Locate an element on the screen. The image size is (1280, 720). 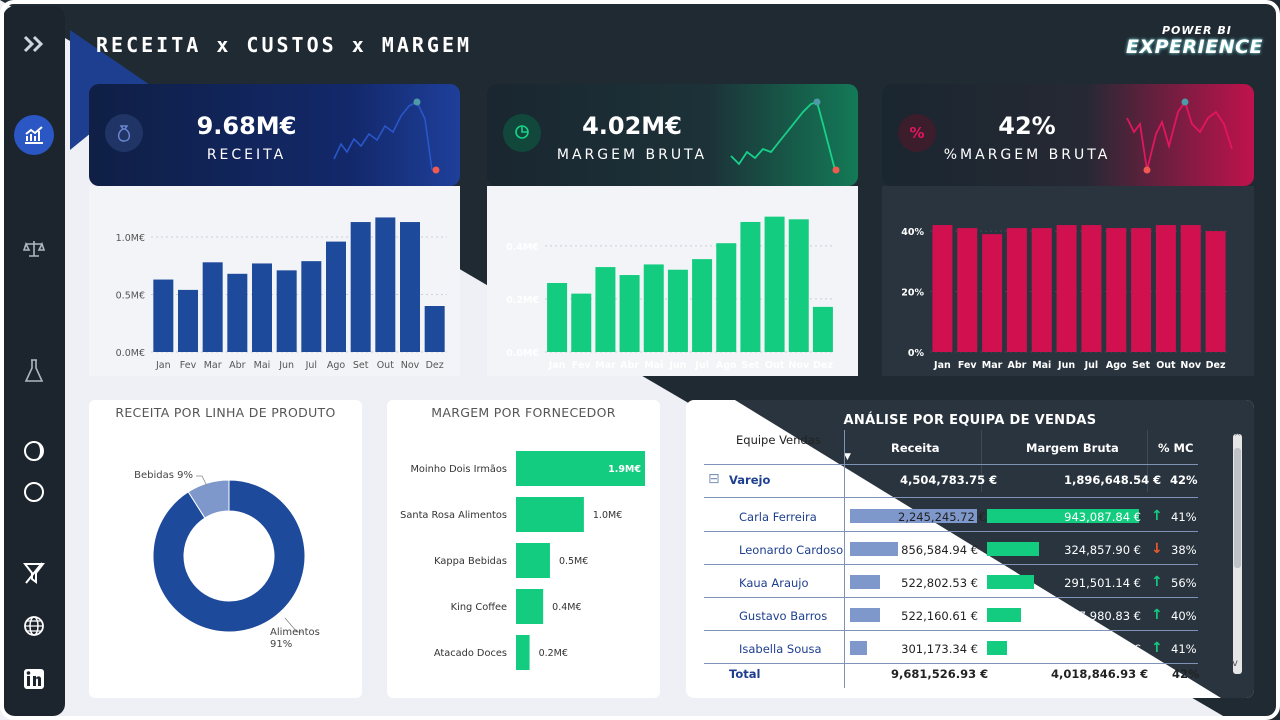
linkedin-icon is located at coordinates (34, 679).